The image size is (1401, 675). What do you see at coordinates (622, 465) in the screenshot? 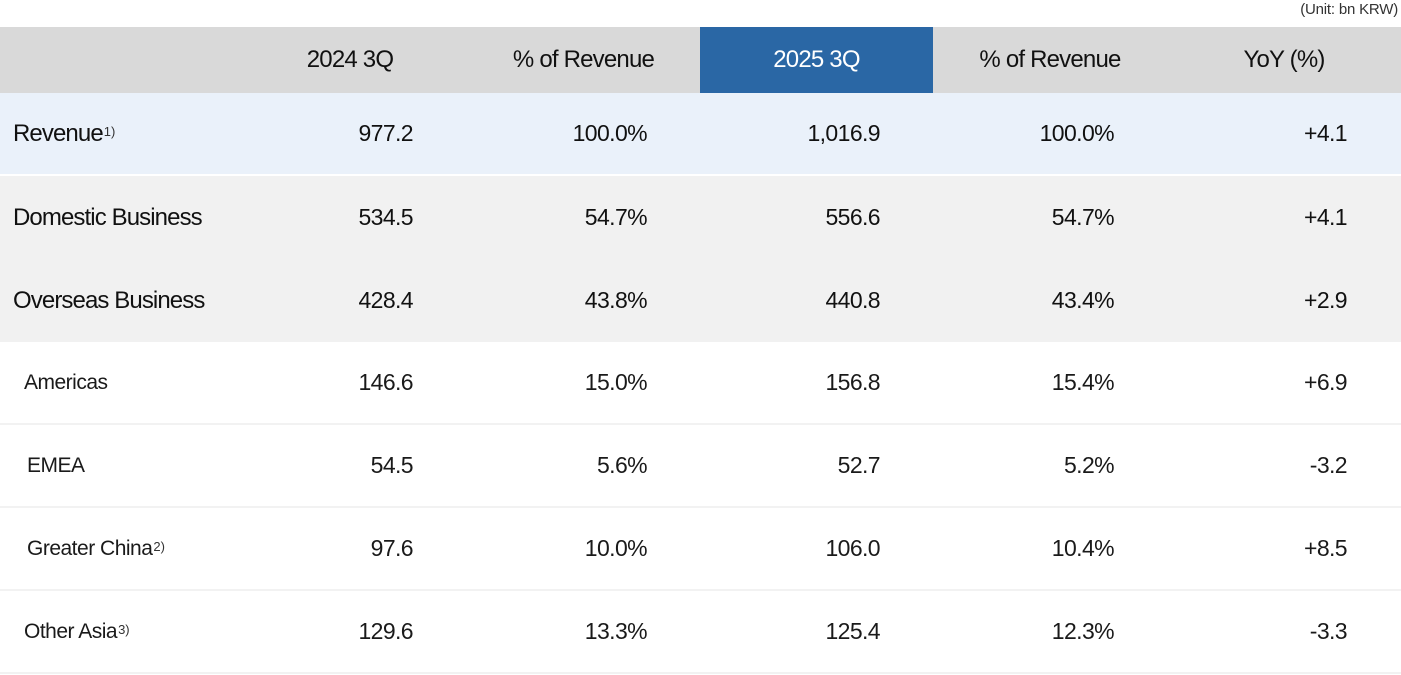
I see `value-2024-pct: 5.6%` at bounding box center [622, 465].